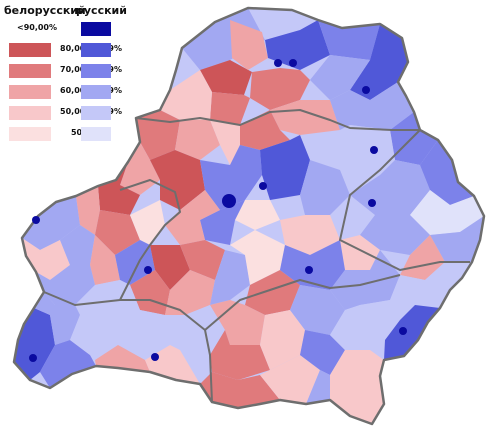 Image resolution: width=500 pixels, height=437 pixels. Describe the element at coordinates (45, 10) in the screenshot. I see `legend-heading-belarusian: белорусский` at that location.